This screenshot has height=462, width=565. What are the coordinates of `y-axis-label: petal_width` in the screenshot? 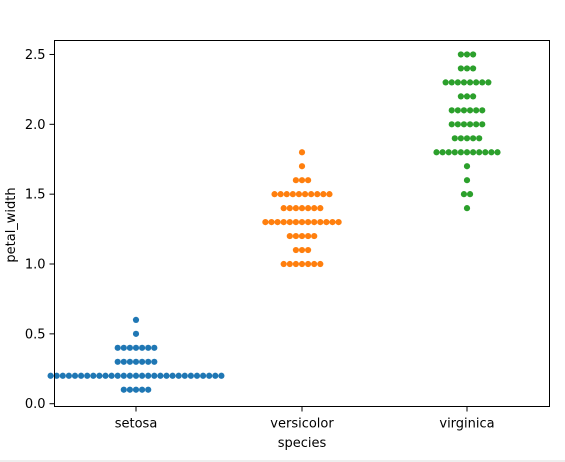 It's located at (11, 224).